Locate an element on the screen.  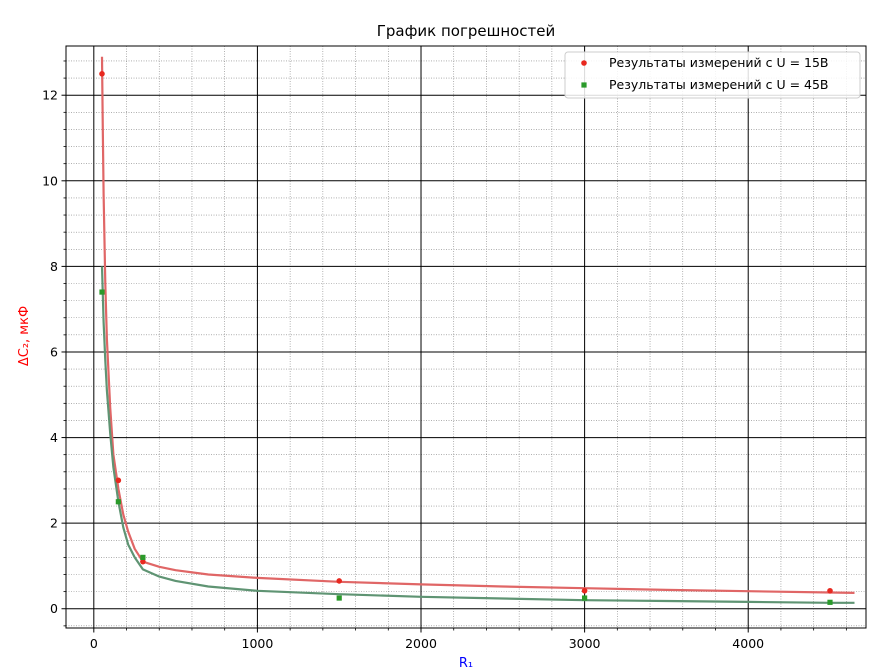
legend-marker-45v is located at coordinates (584, 85).